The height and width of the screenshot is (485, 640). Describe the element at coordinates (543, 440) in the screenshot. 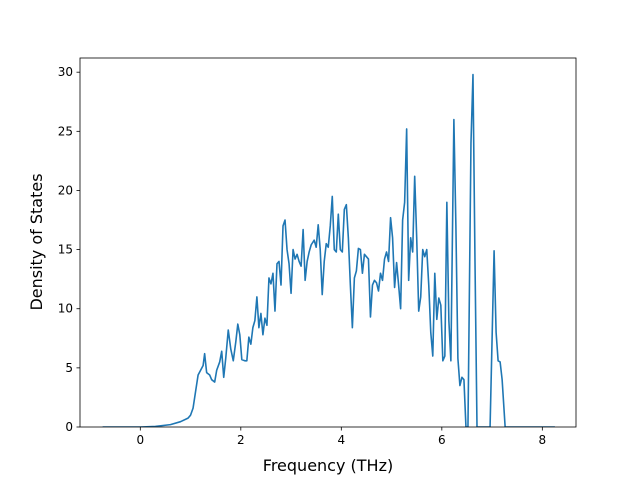

I see `x-tick-label: 8` at that location.